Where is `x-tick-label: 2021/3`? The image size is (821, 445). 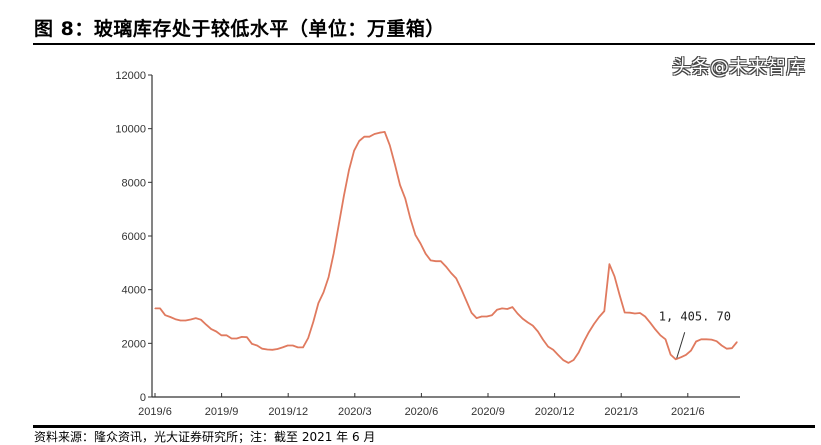
x-tick-label: 2021/3 is located at coordinates (621, 412).